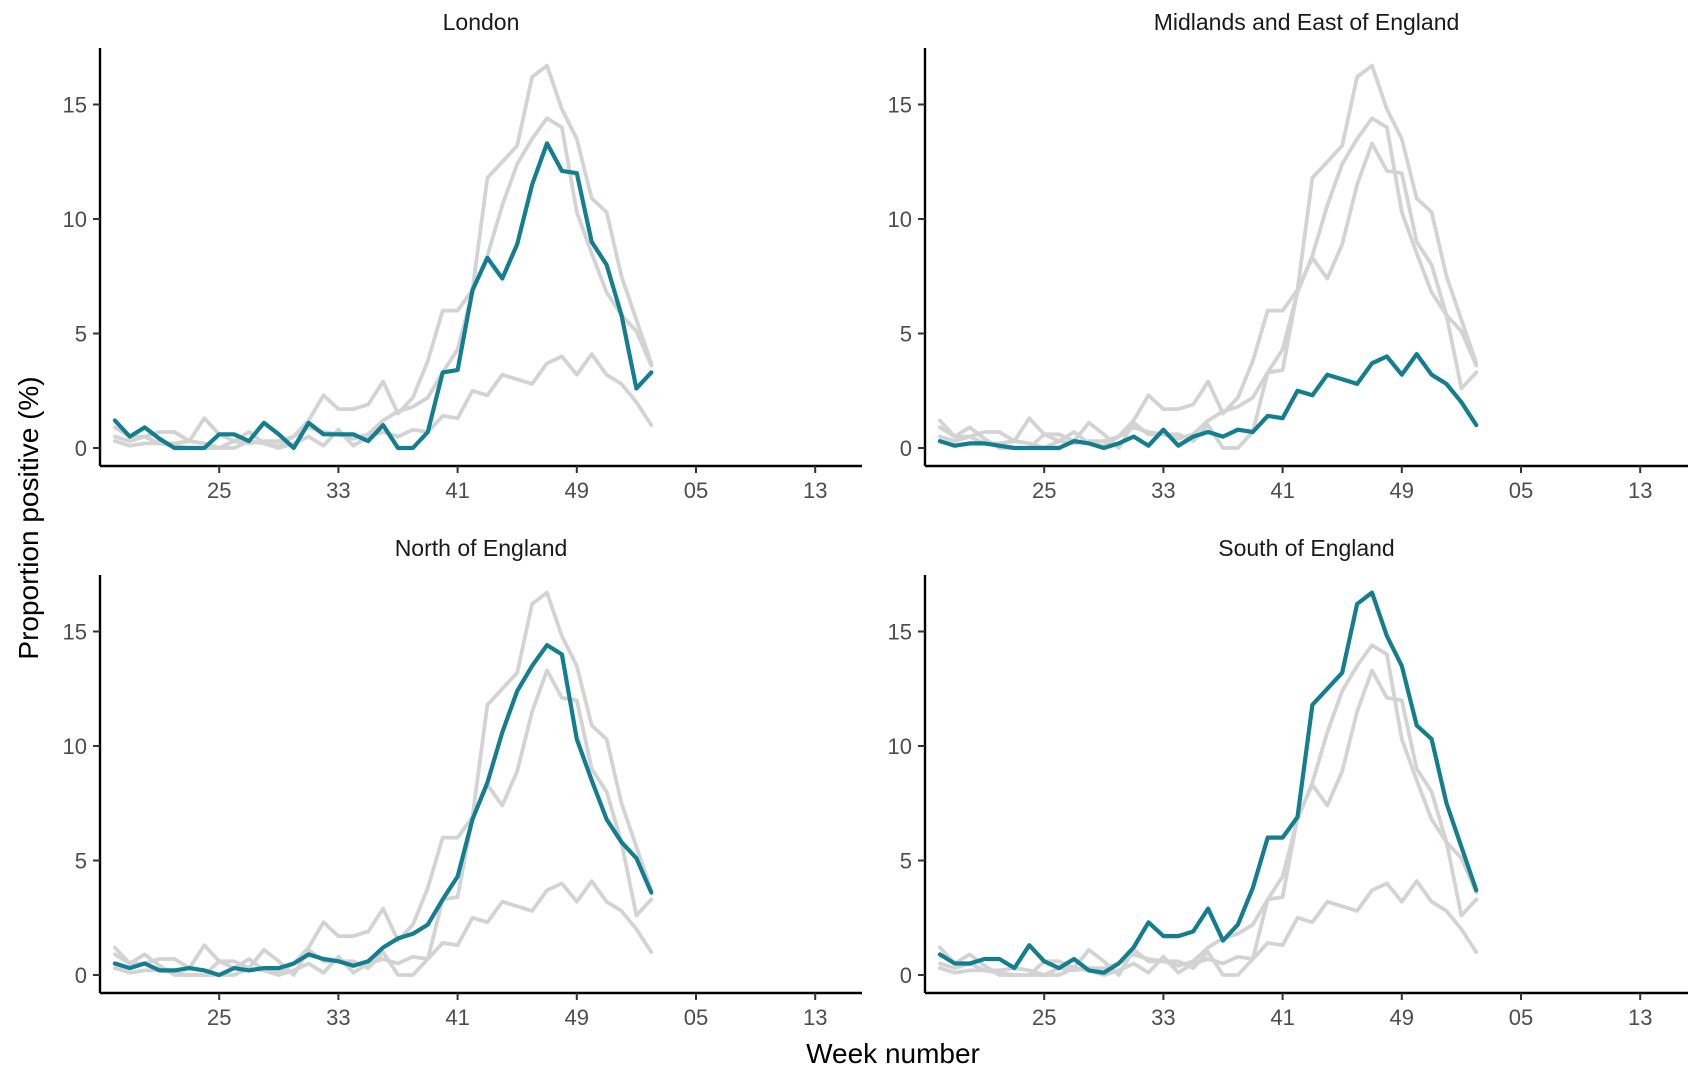 The height and width of the screenshot is (1074, 1691). What do you see at coordinates (481, 22) in the screenshot?
I see `panel-title: London` at bounding box center [481, 22].